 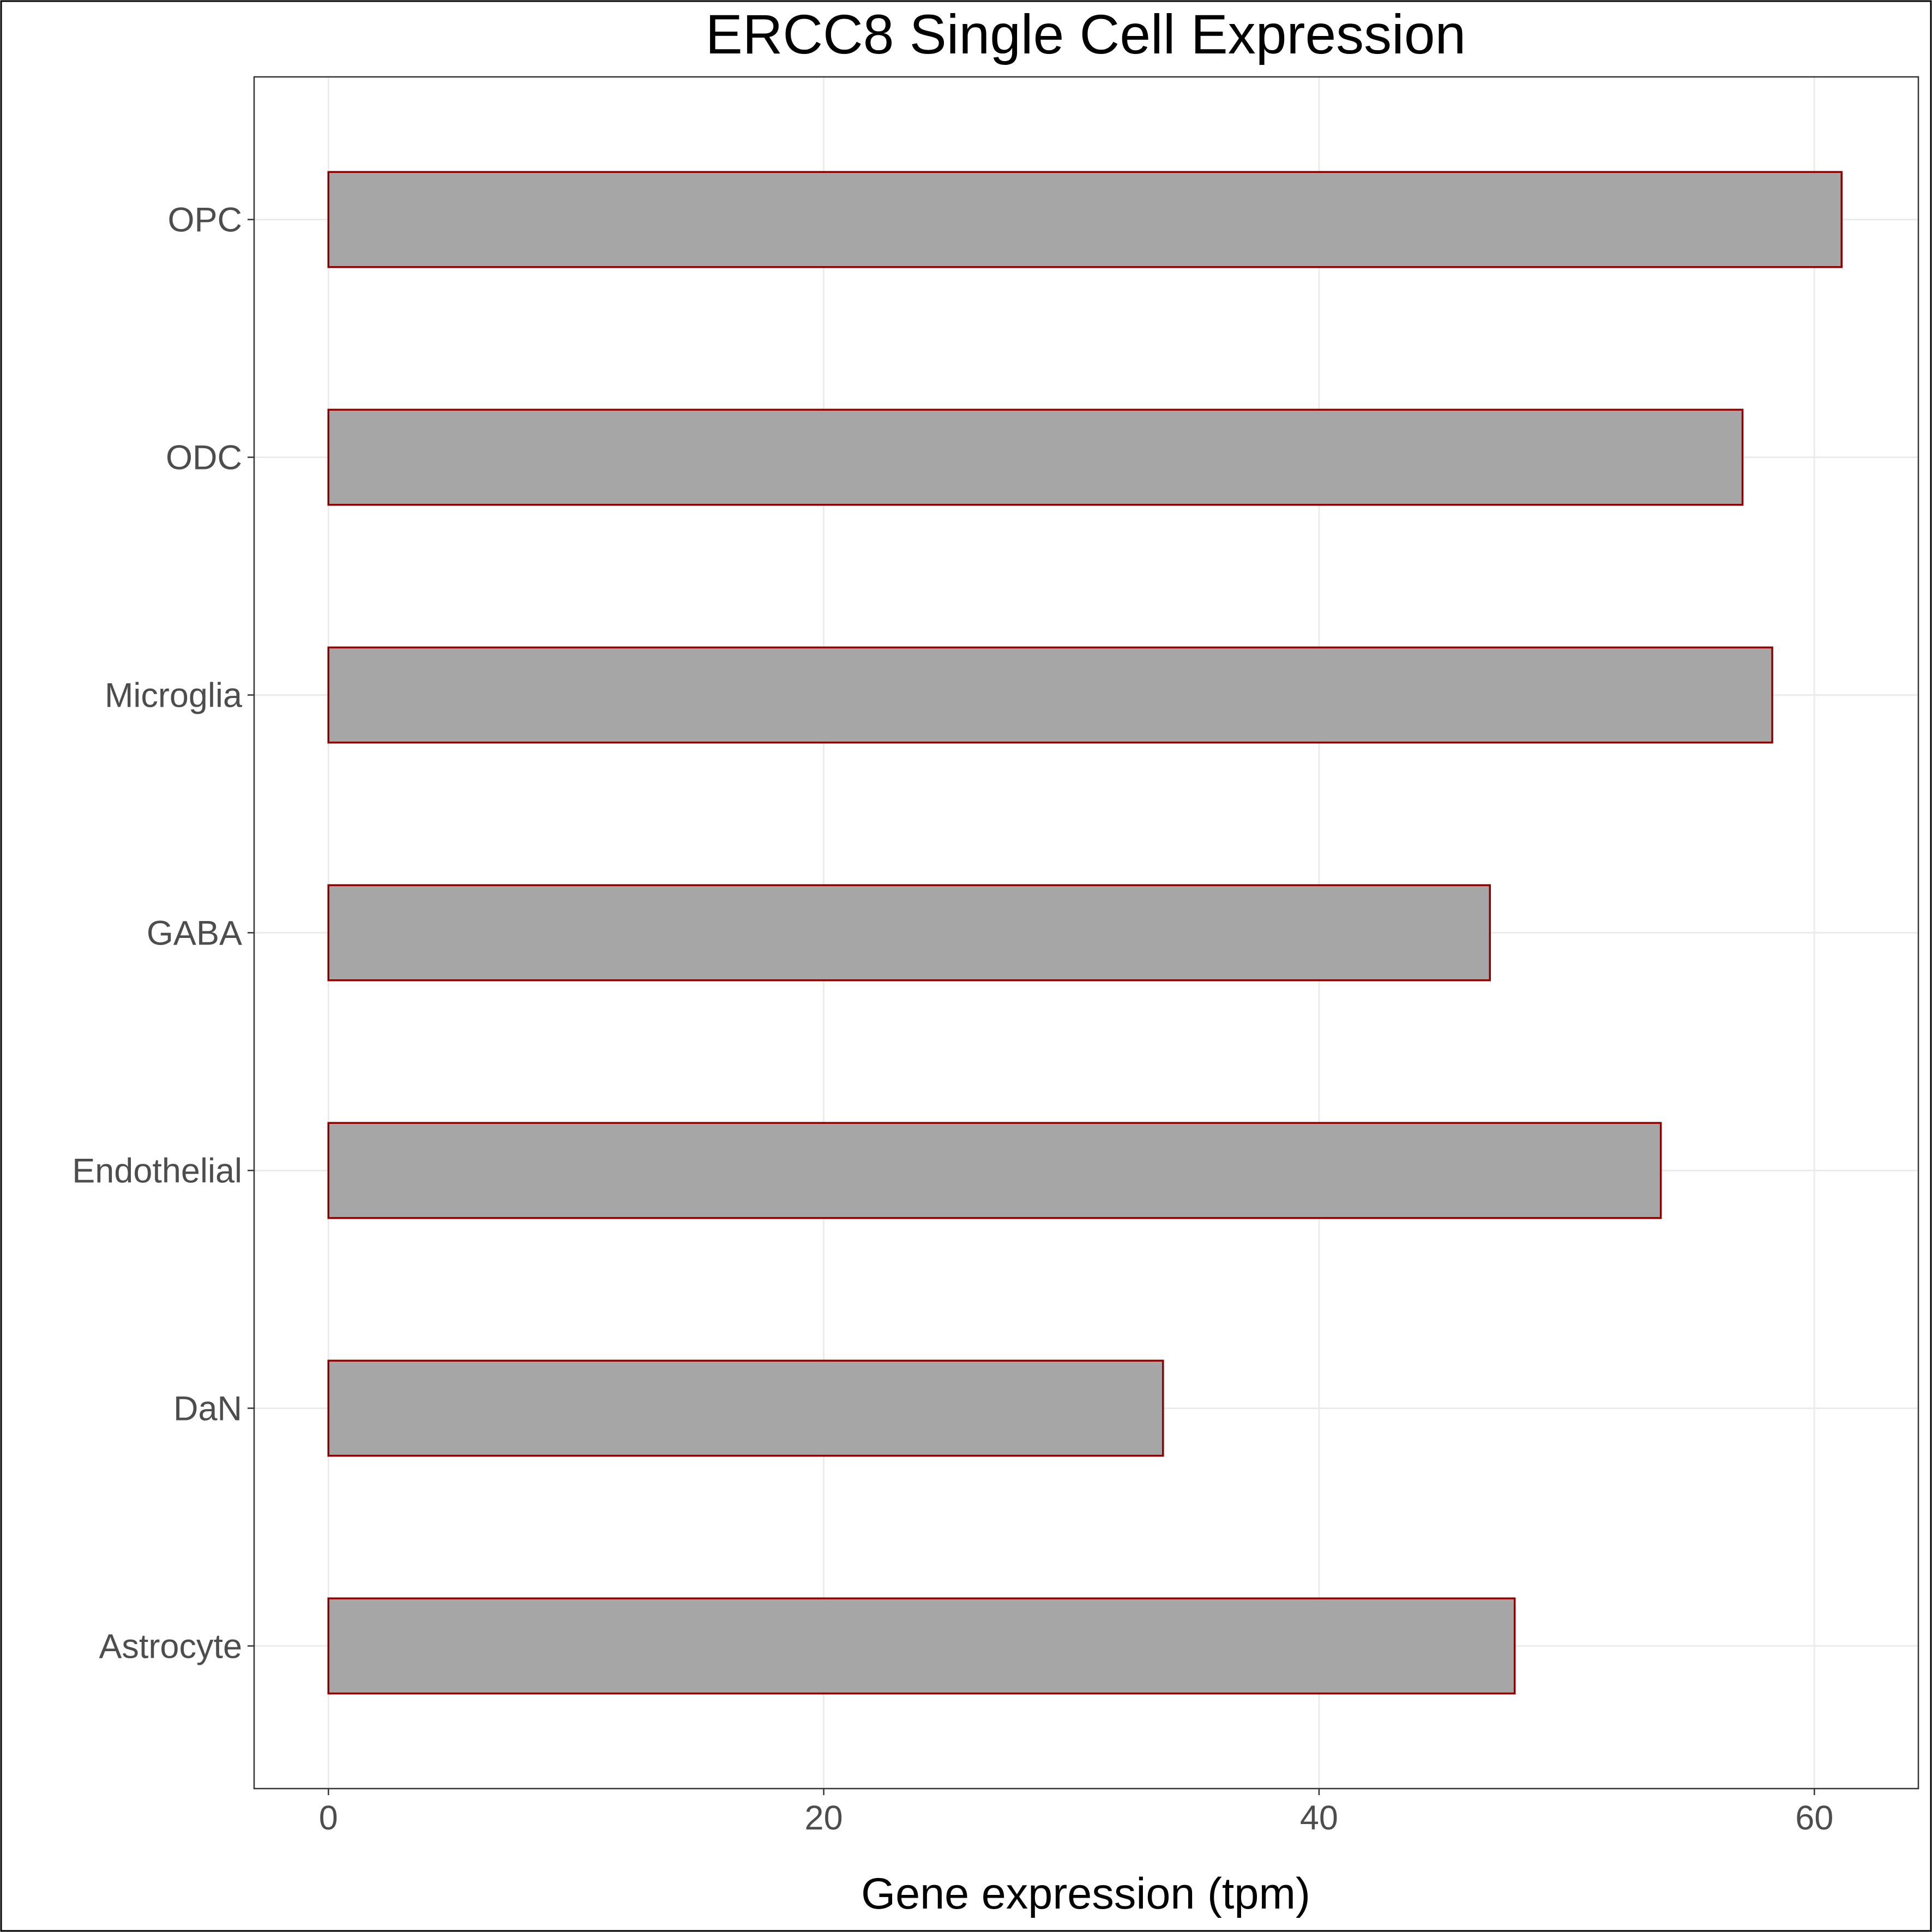 What do you see at coordinates (157, 1171) in the screenshot?
I see `y-tick-label: Endothelial` at bounding box center [157, 1171].